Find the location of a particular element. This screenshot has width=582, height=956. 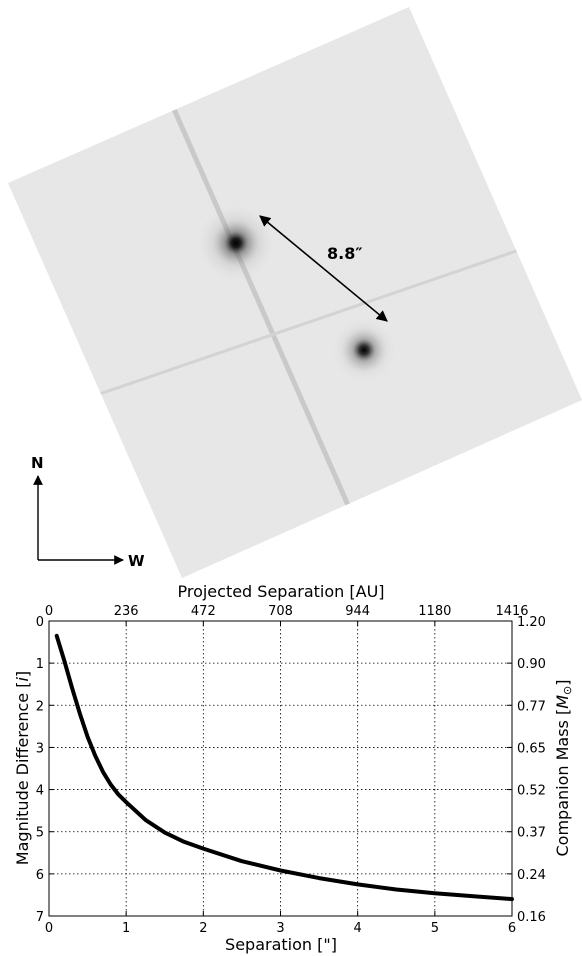

x-tick-label: 1 is located at coordinates (126, 928).